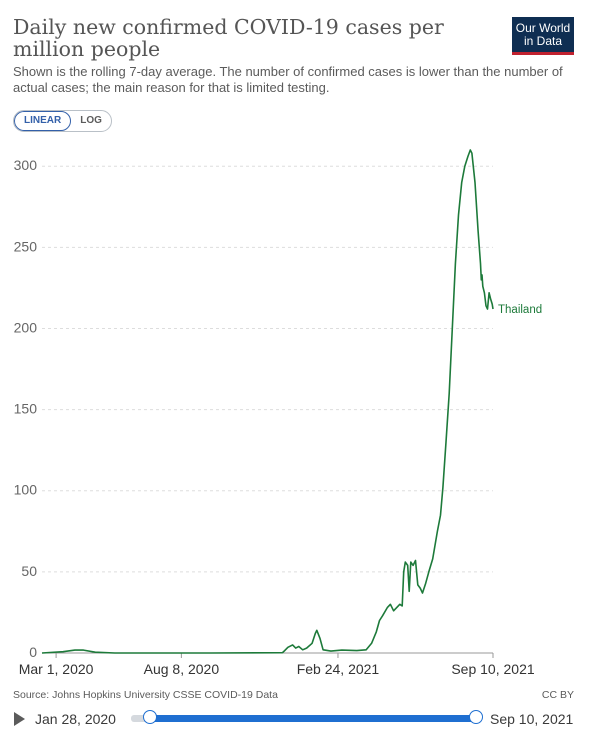 The image size is (592, 739). What do you see at coordinates (543, 28) in the screenshot?
I see `logo-line-1: Our World` at bounding box center [543, 28].